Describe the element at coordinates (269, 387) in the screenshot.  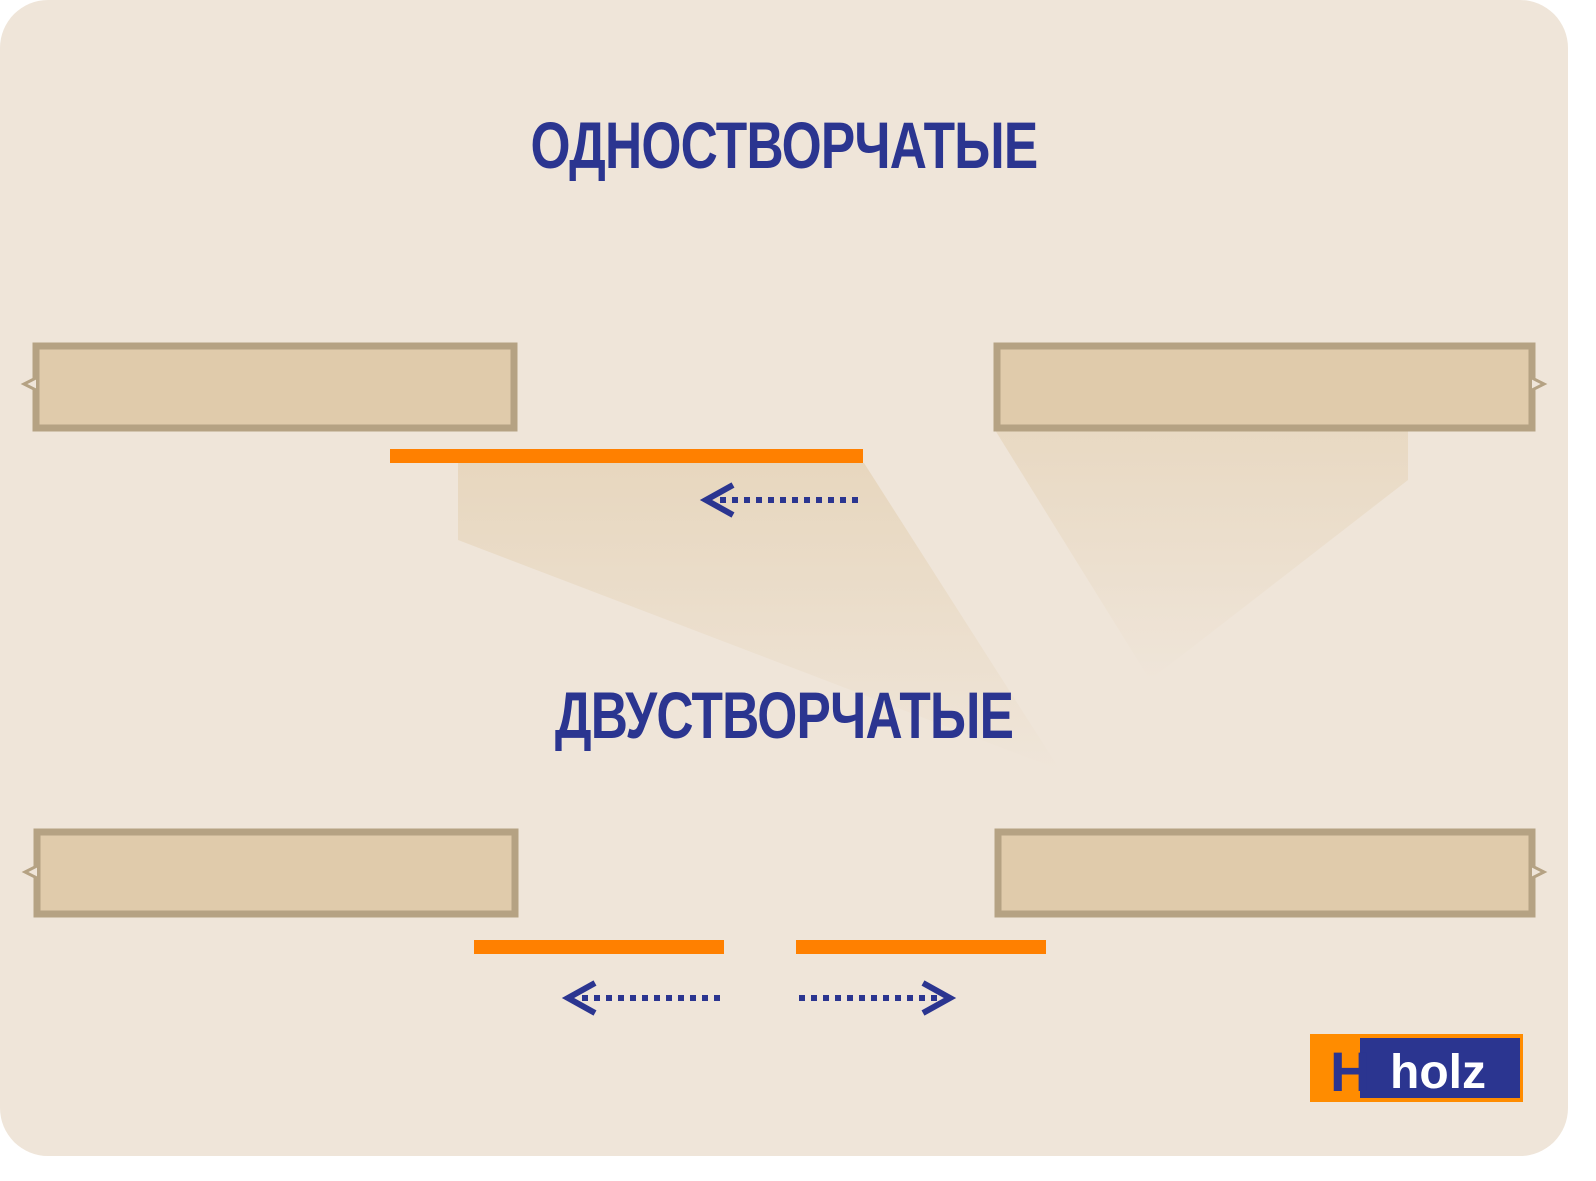
I see `wall-left-top` at that location.